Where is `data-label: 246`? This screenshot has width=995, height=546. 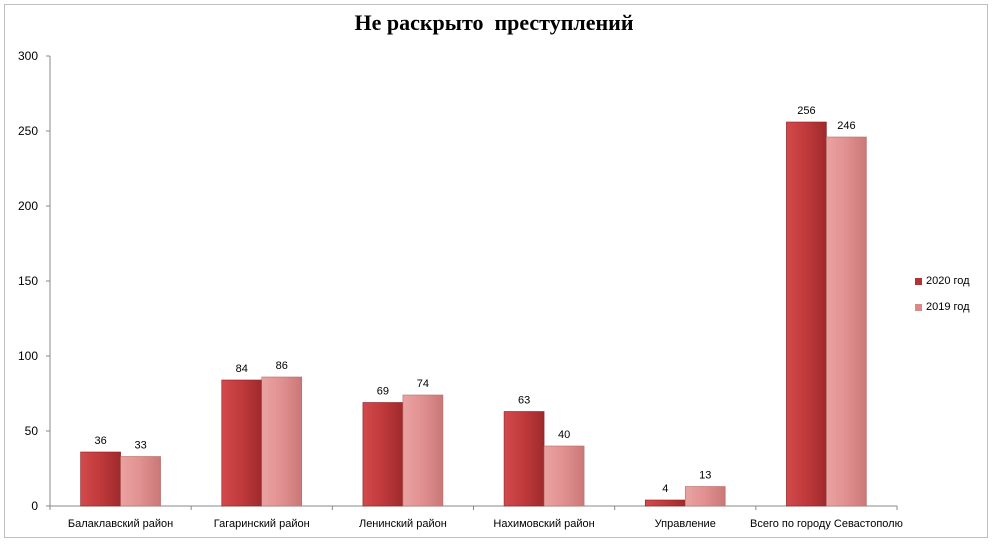
data-label: 246 is located at coordinates (846, 126).